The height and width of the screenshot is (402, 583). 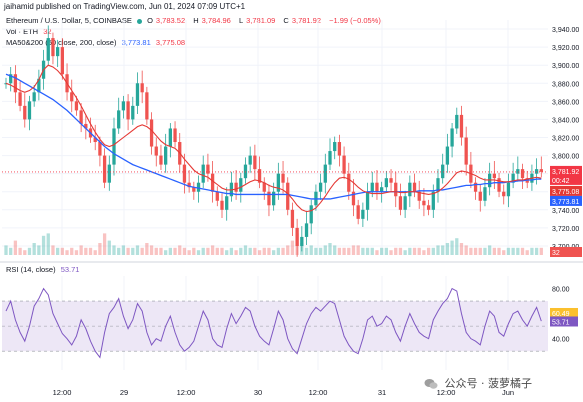 I want to click on ma-slow-tag: 3,773.81, so click(x=565, y=202).